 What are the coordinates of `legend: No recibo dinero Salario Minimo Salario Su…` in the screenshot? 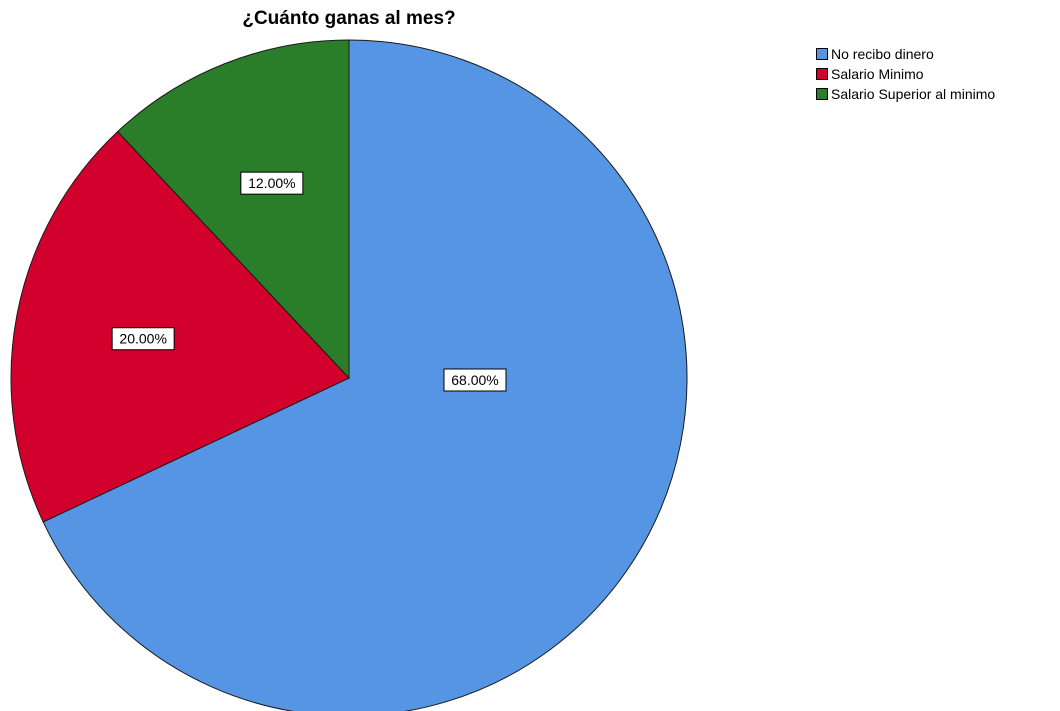 It's located at (905, 74).